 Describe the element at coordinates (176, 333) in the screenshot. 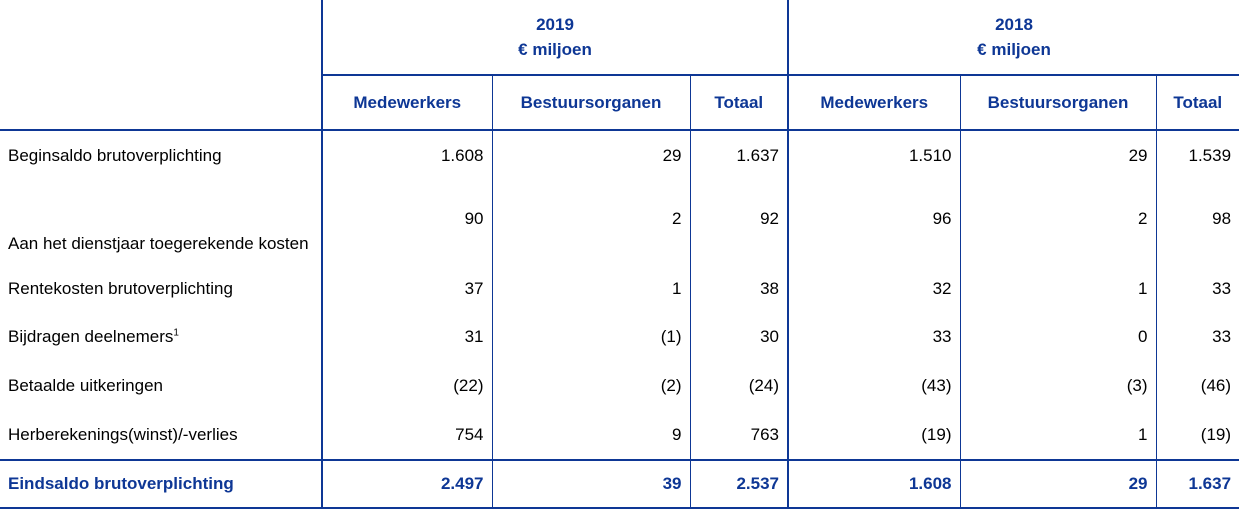

I see `footnote-marker: 1` at that location.